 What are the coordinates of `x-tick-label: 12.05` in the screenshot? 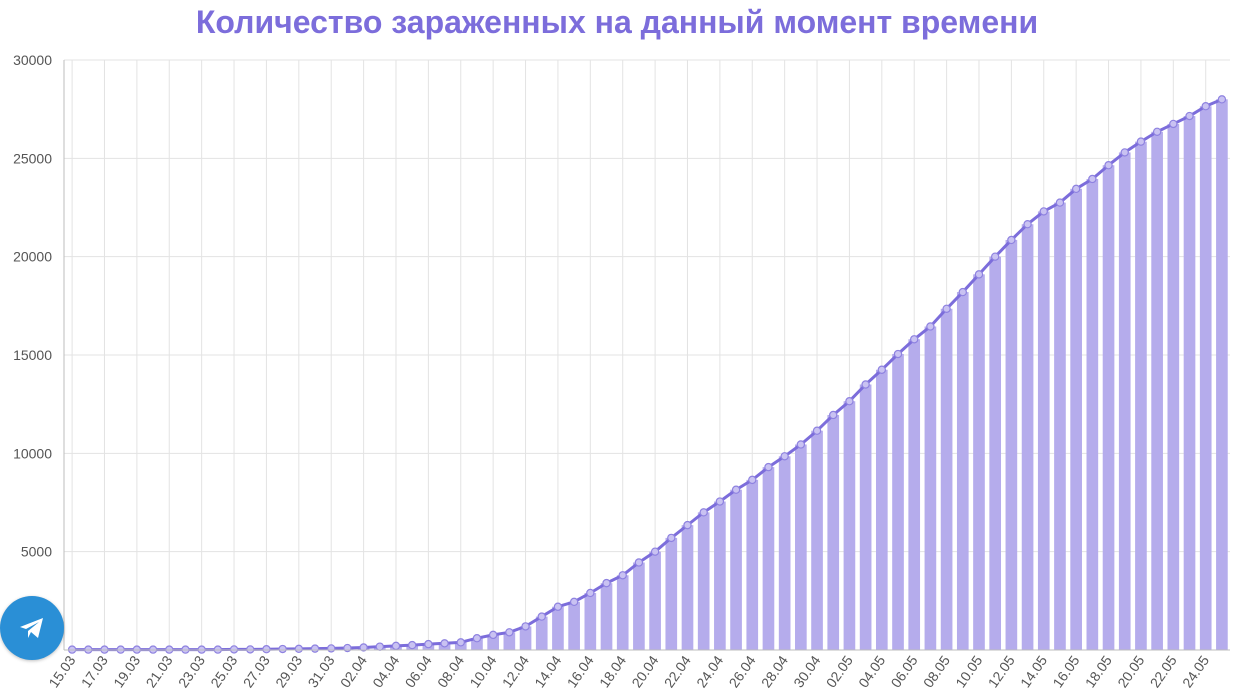 It's located at (1001, 671).